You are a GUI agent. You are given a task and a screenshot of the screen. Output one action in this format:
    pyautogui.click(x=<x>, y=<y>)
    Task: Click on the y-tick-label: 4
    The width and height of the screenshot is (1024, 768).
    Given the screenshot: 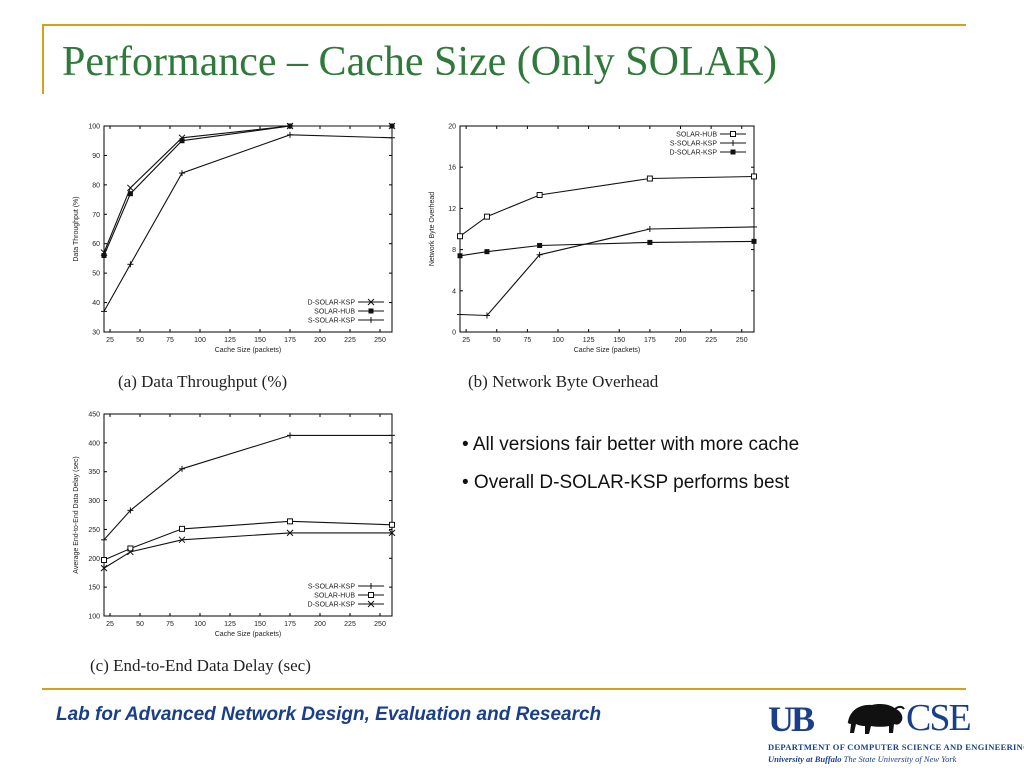 What is the action you would take?
    pyautogui.click(x=454, y=291)
    